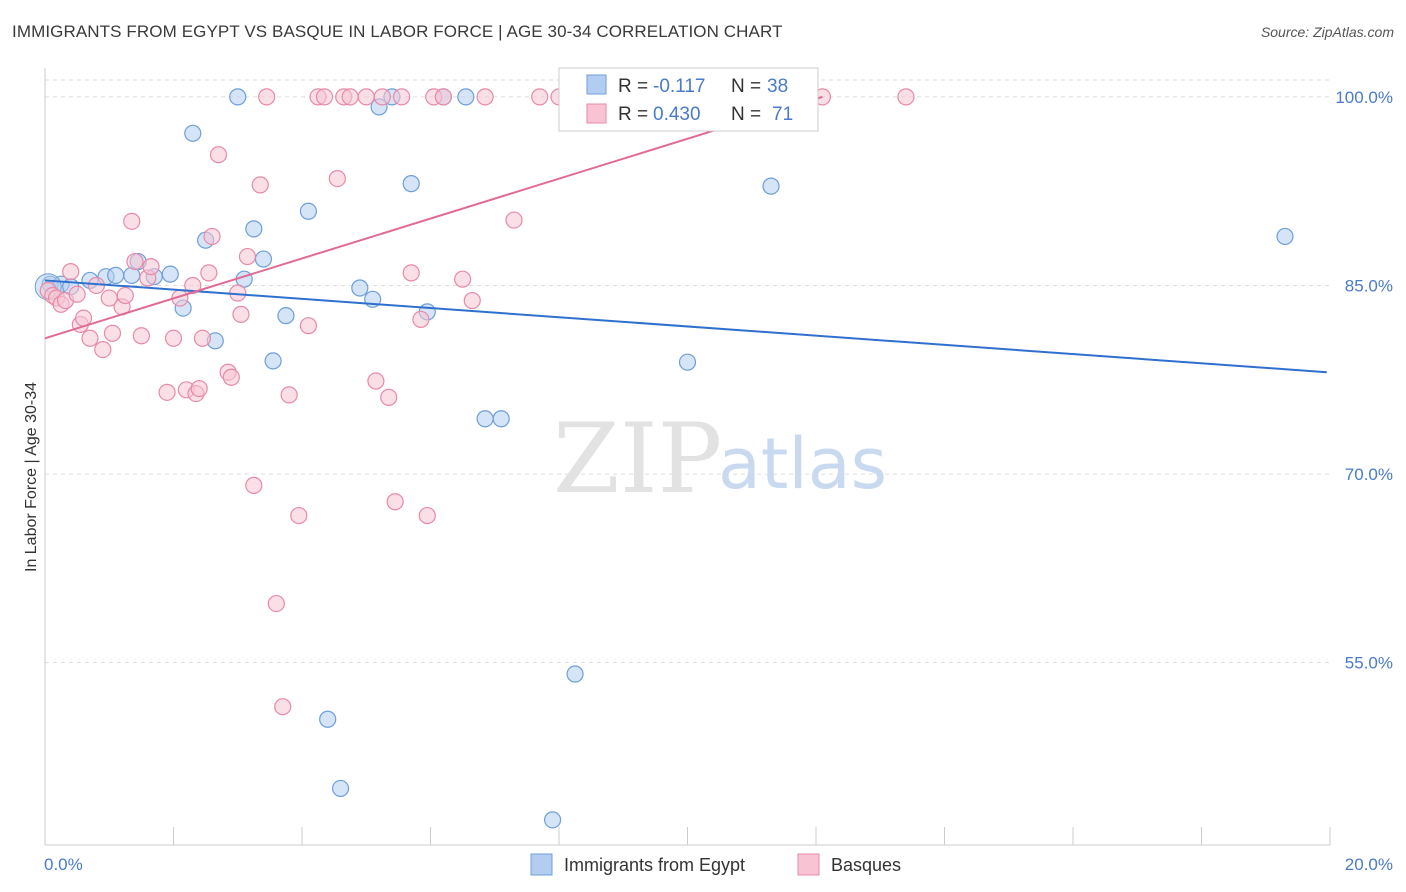 Image resolution: width=1406 pixels, height=892 pixels. I want to click on x-tick-labels: 0.0% 20.0%, so click(718, 864).